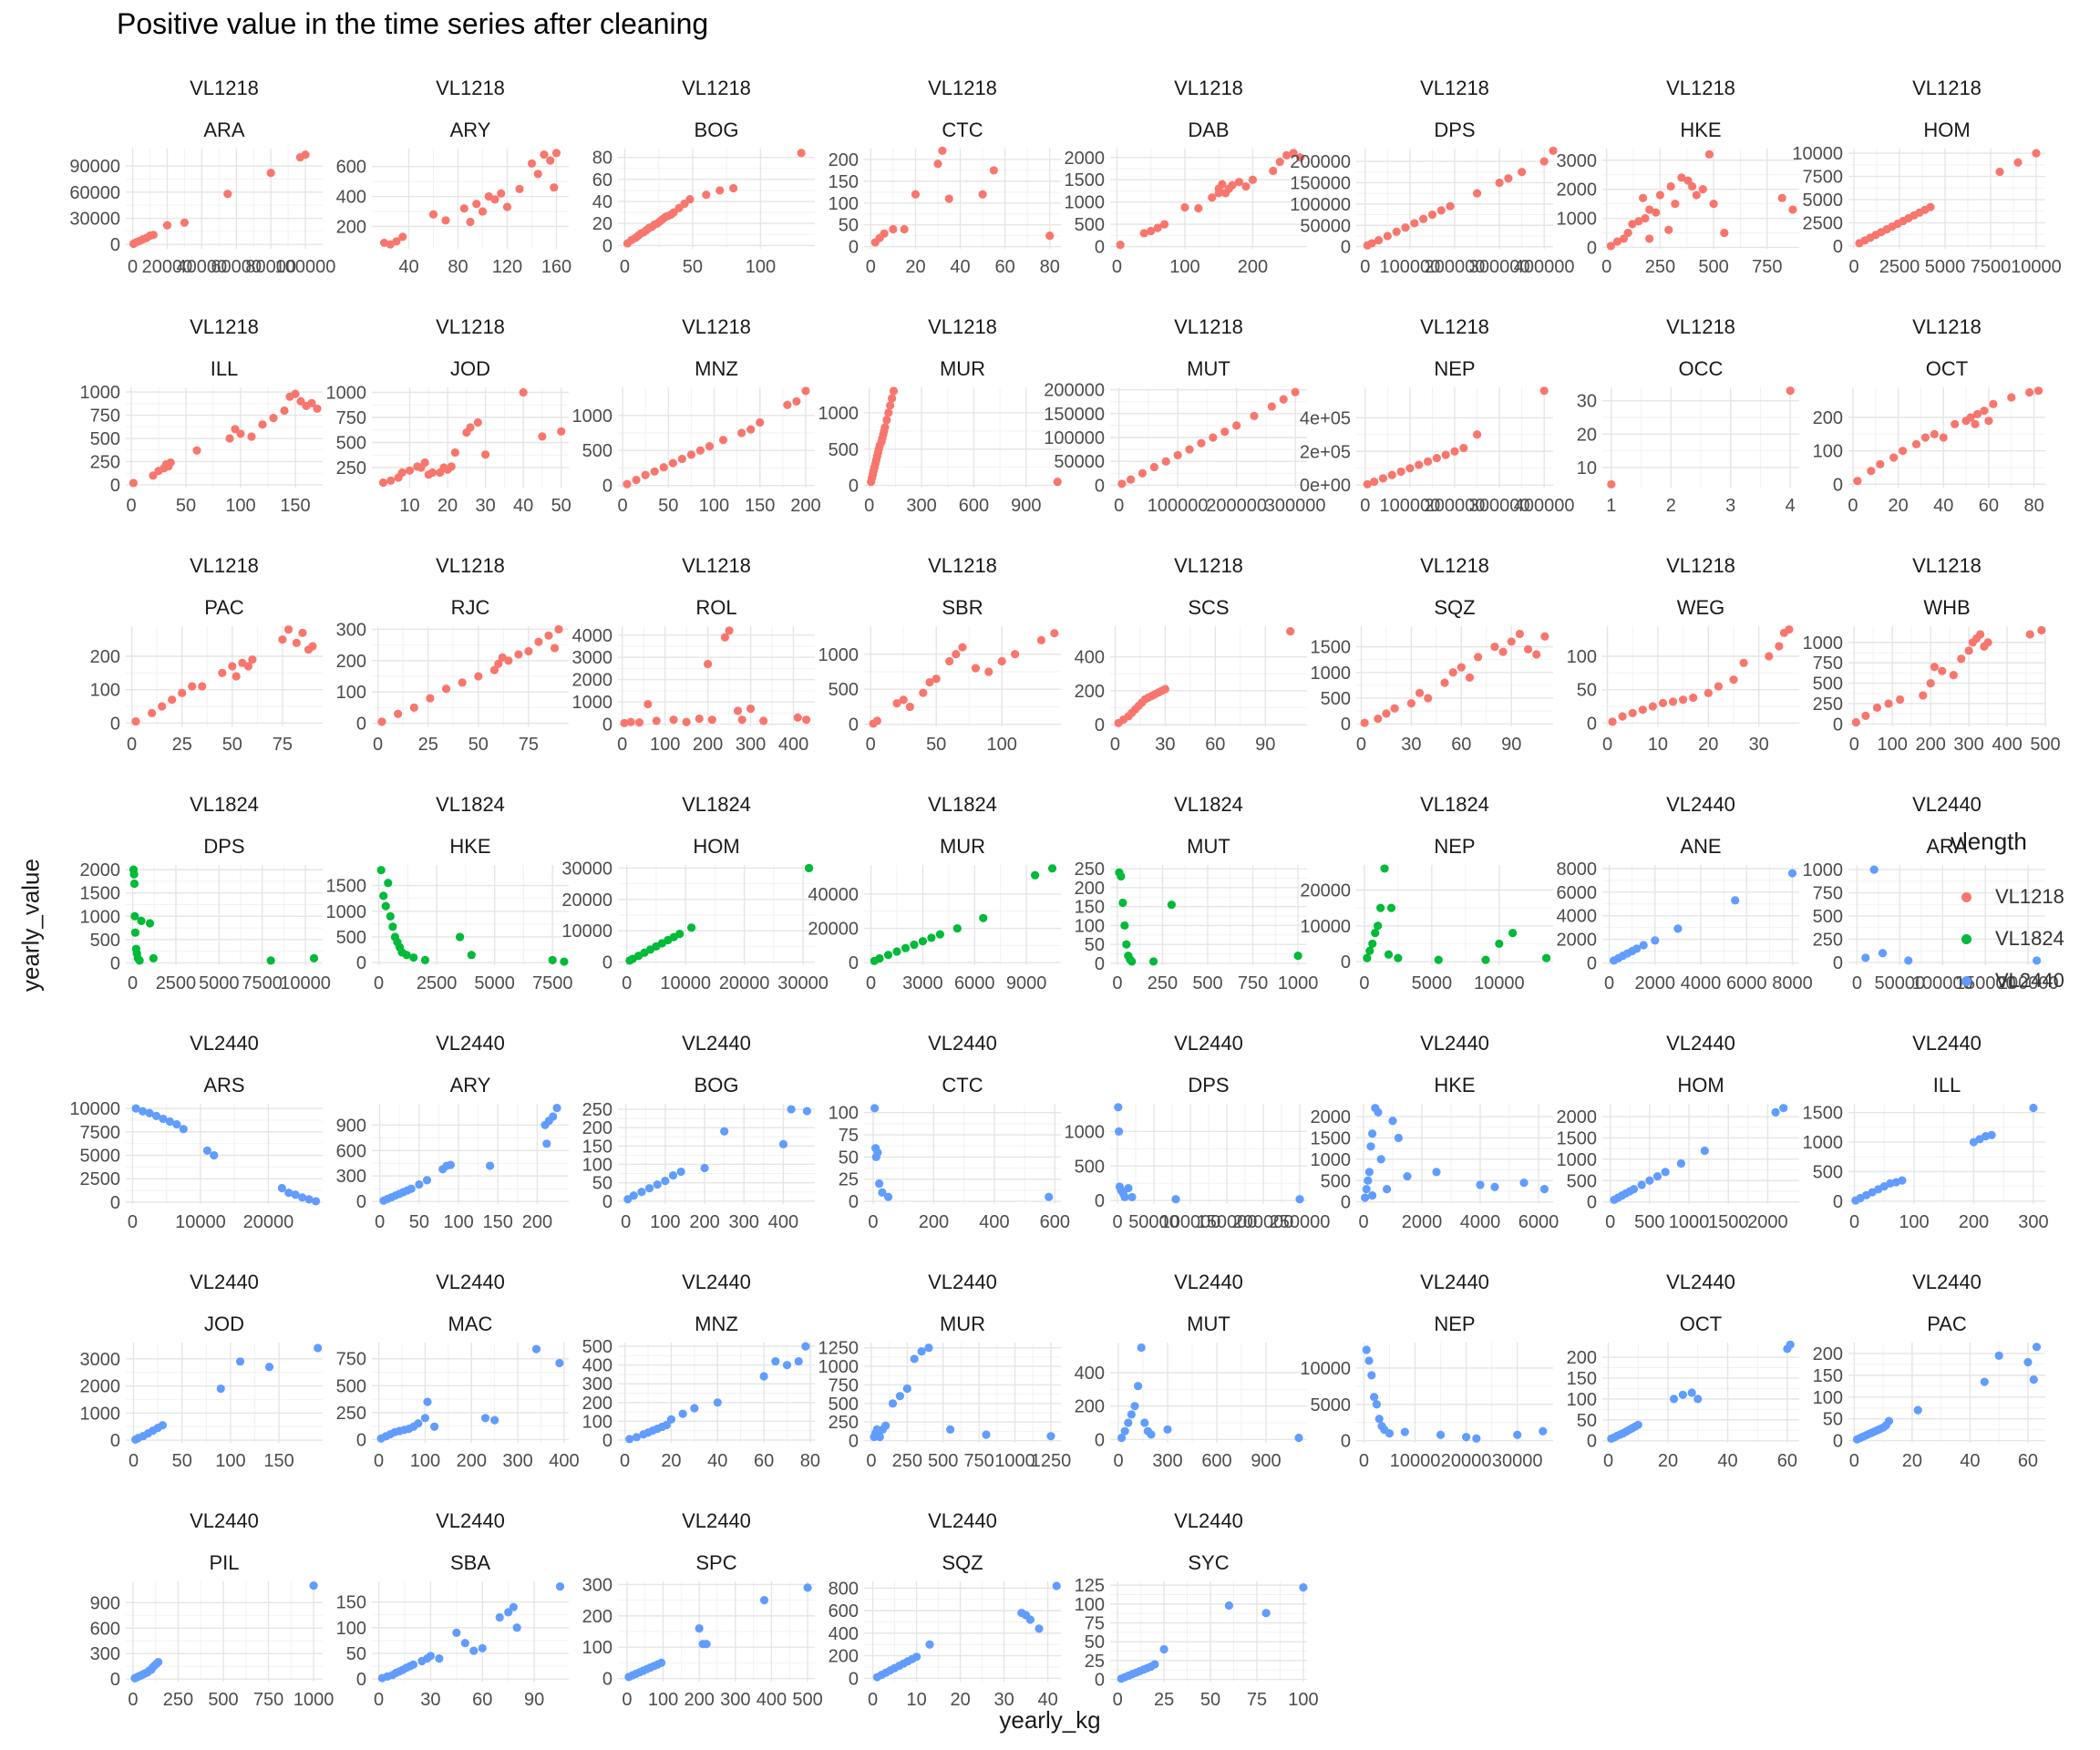 The width and height of the screenshot is (2100, 1750). I want to click on y-axis-title-text: yearly_value, so click(31, 926).